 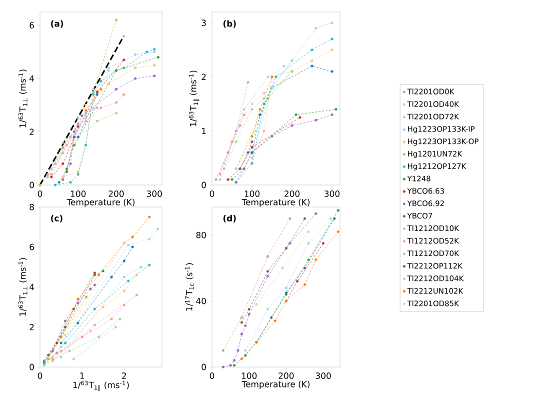 What do you see at coordinates (124, 375) in the screenshot?
I see `x-tick-label: 2` at bounding box center [124, 375].